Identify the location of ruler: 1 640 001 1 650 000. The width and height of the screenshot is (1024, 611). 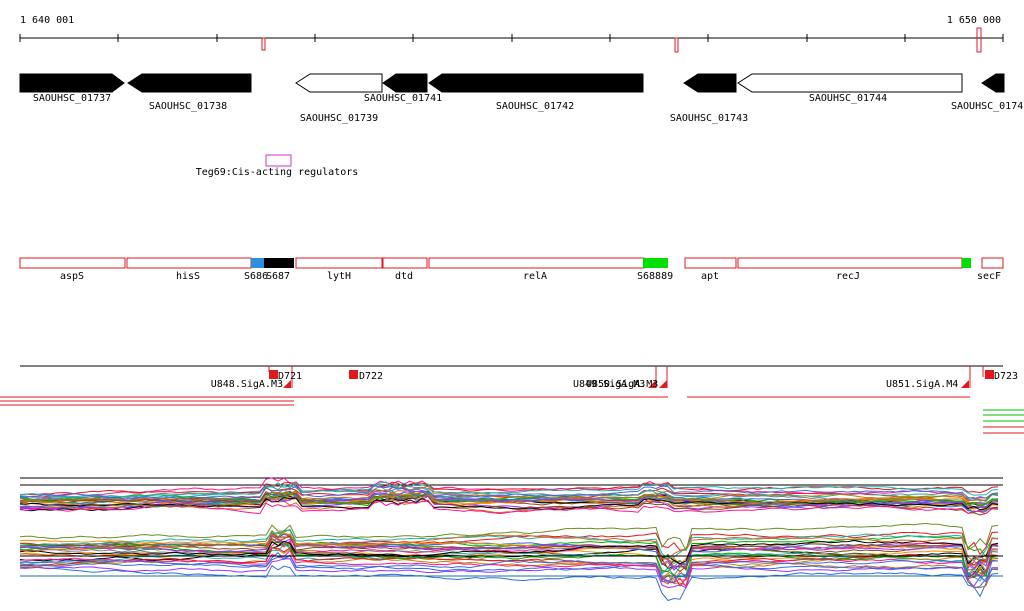
(511, 34).